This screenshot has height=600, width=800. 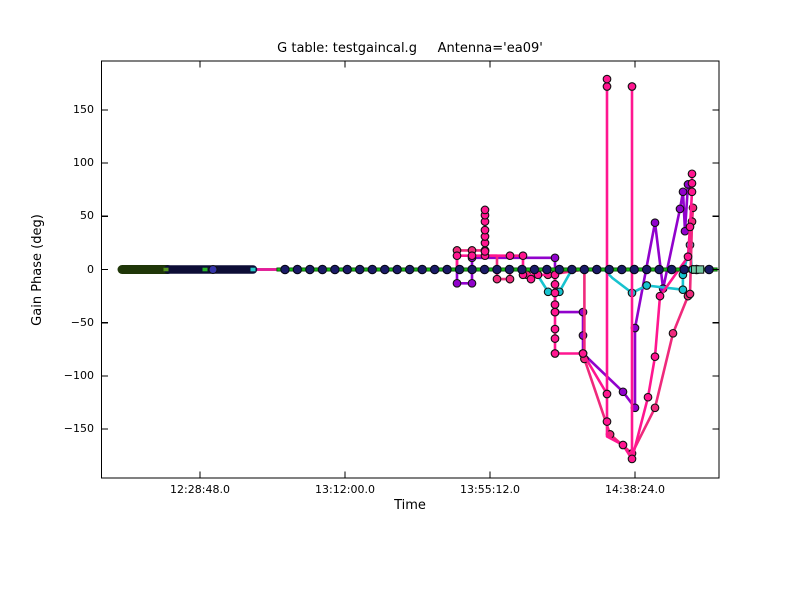 I want to click on x-tick-label: 13:12:00.0, so click(x=345, y=489).